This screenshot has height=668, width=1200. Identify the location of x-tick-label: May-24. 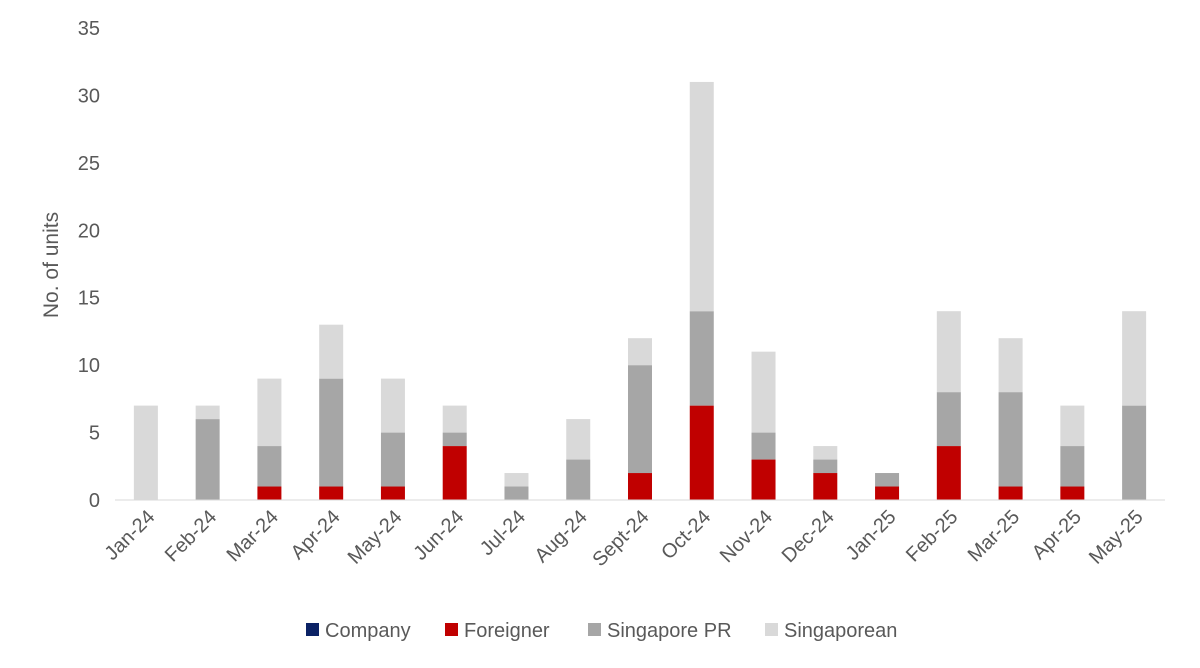
(375, 537).